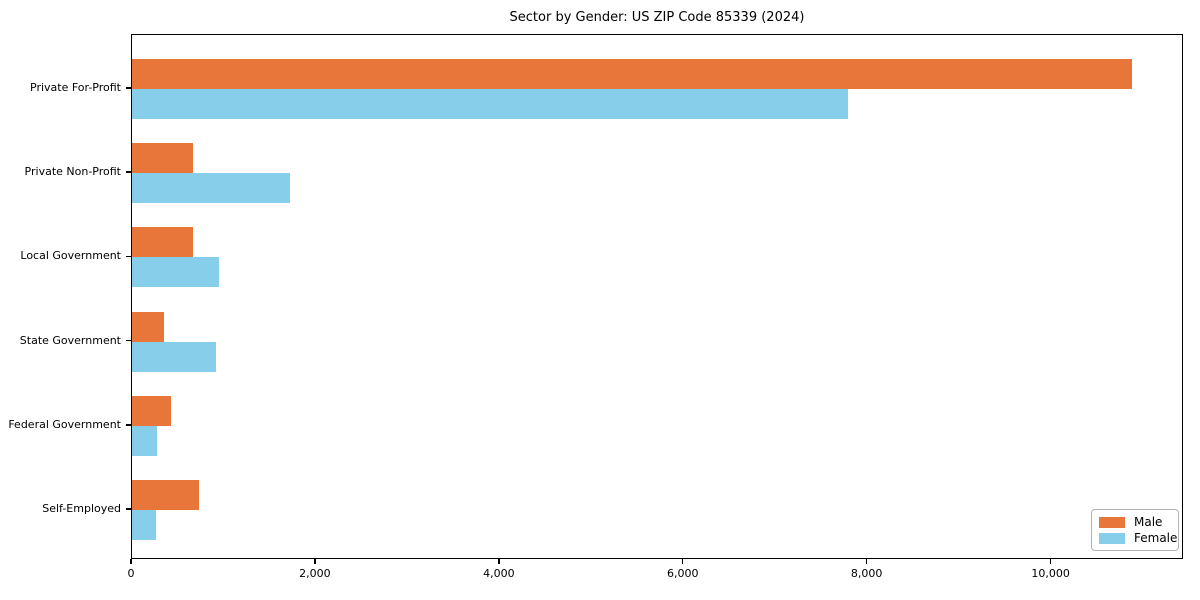 Image resolution: width=1200 pixels, height=600 pixels. Describe the element at coordinates (64, 424) in the screenshot. I see `y-tick-label-4: Federal Government` at that location.